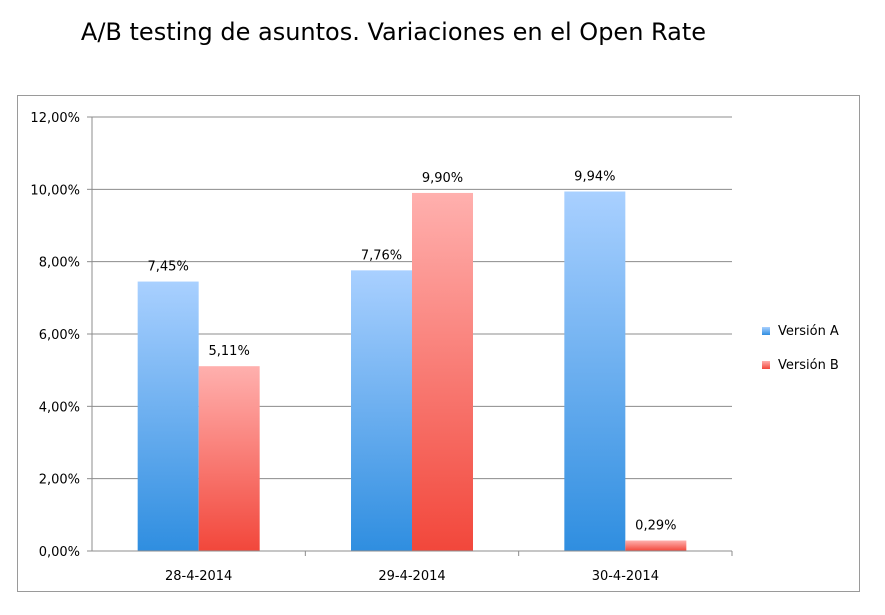 This screenshot has width=885, height=615. What do you see at coordinates (808, 331) in the screenshot?
I see `legend-label-version-a: Versión A` at bounding box center [808, 331].